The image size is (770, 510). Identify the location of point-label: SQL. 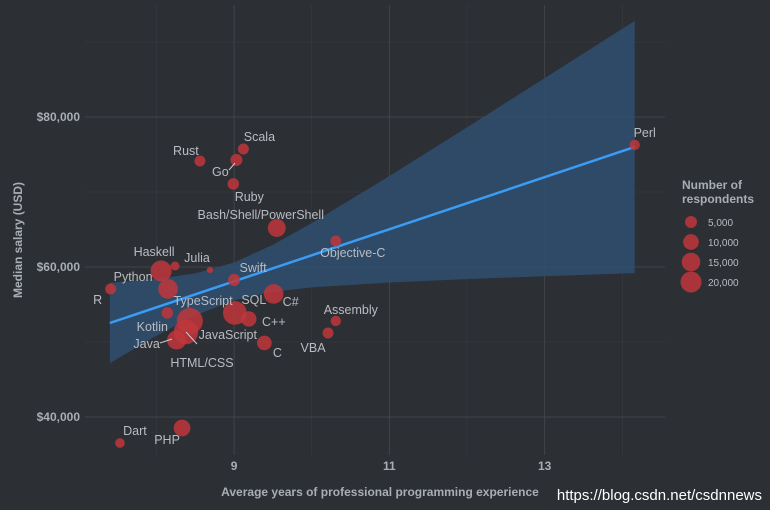
(253, 300).